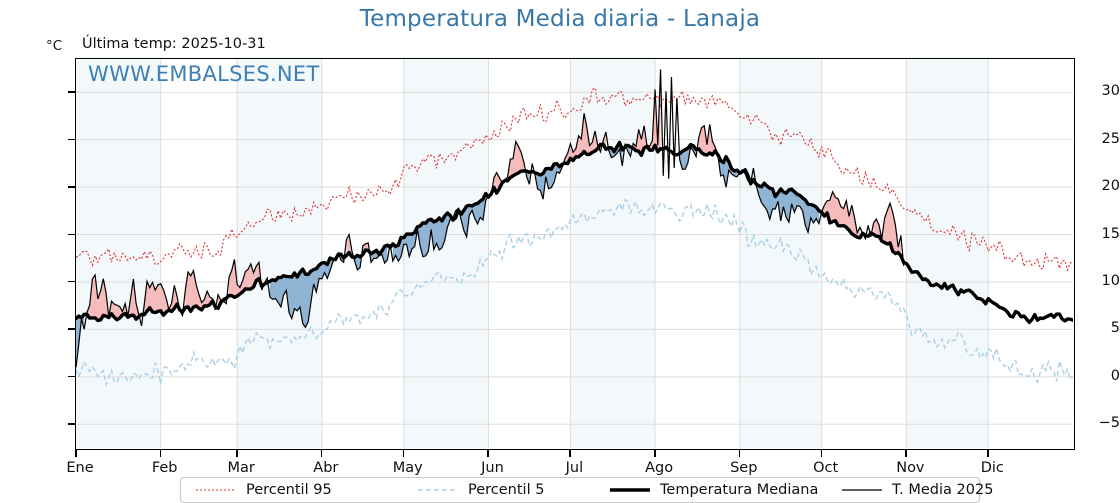 The image size is (1120, 503). I want to click on y-axis-tick-label: 15, so click(1110, 233).